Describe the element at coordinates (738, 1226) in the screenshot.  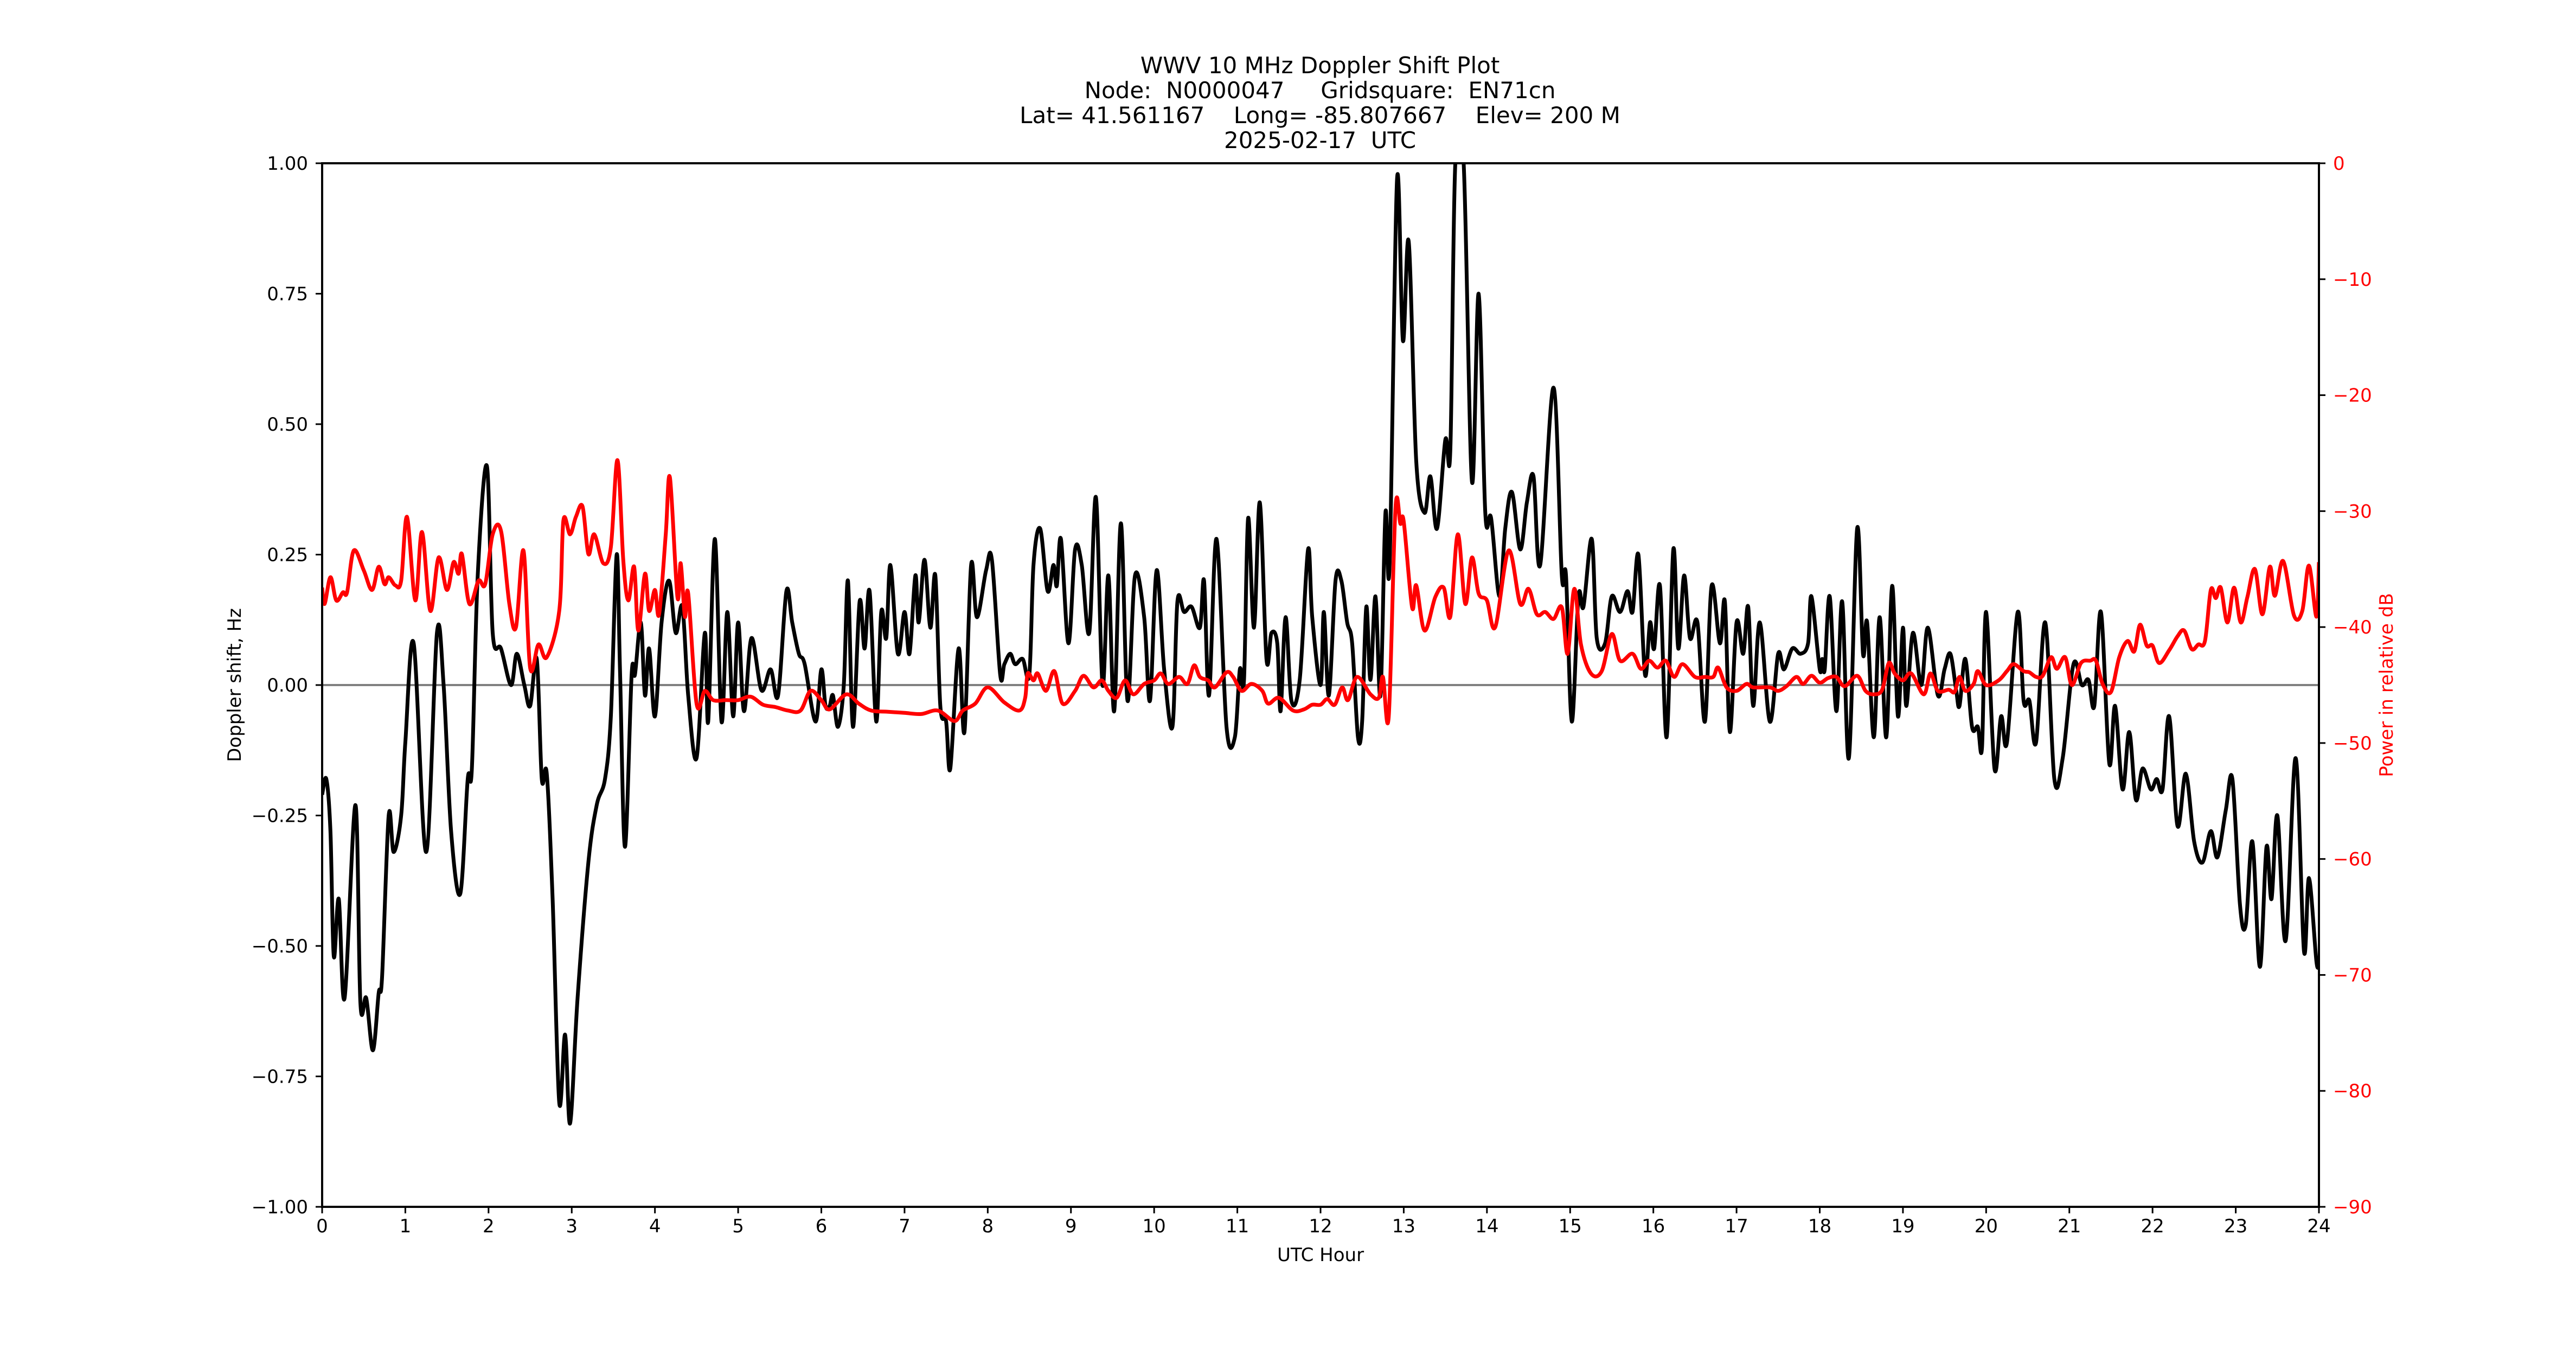
I see `x-tick-label: 5` at that location.